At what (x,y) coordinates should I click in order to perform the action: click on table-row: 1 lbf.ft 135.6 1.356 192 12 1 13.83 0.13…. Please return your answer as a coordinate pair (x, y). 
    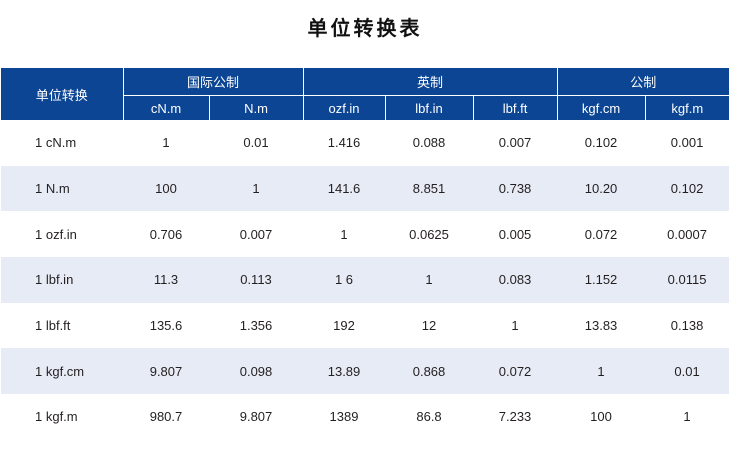
    Looking at the image, I should click on (365, 326).